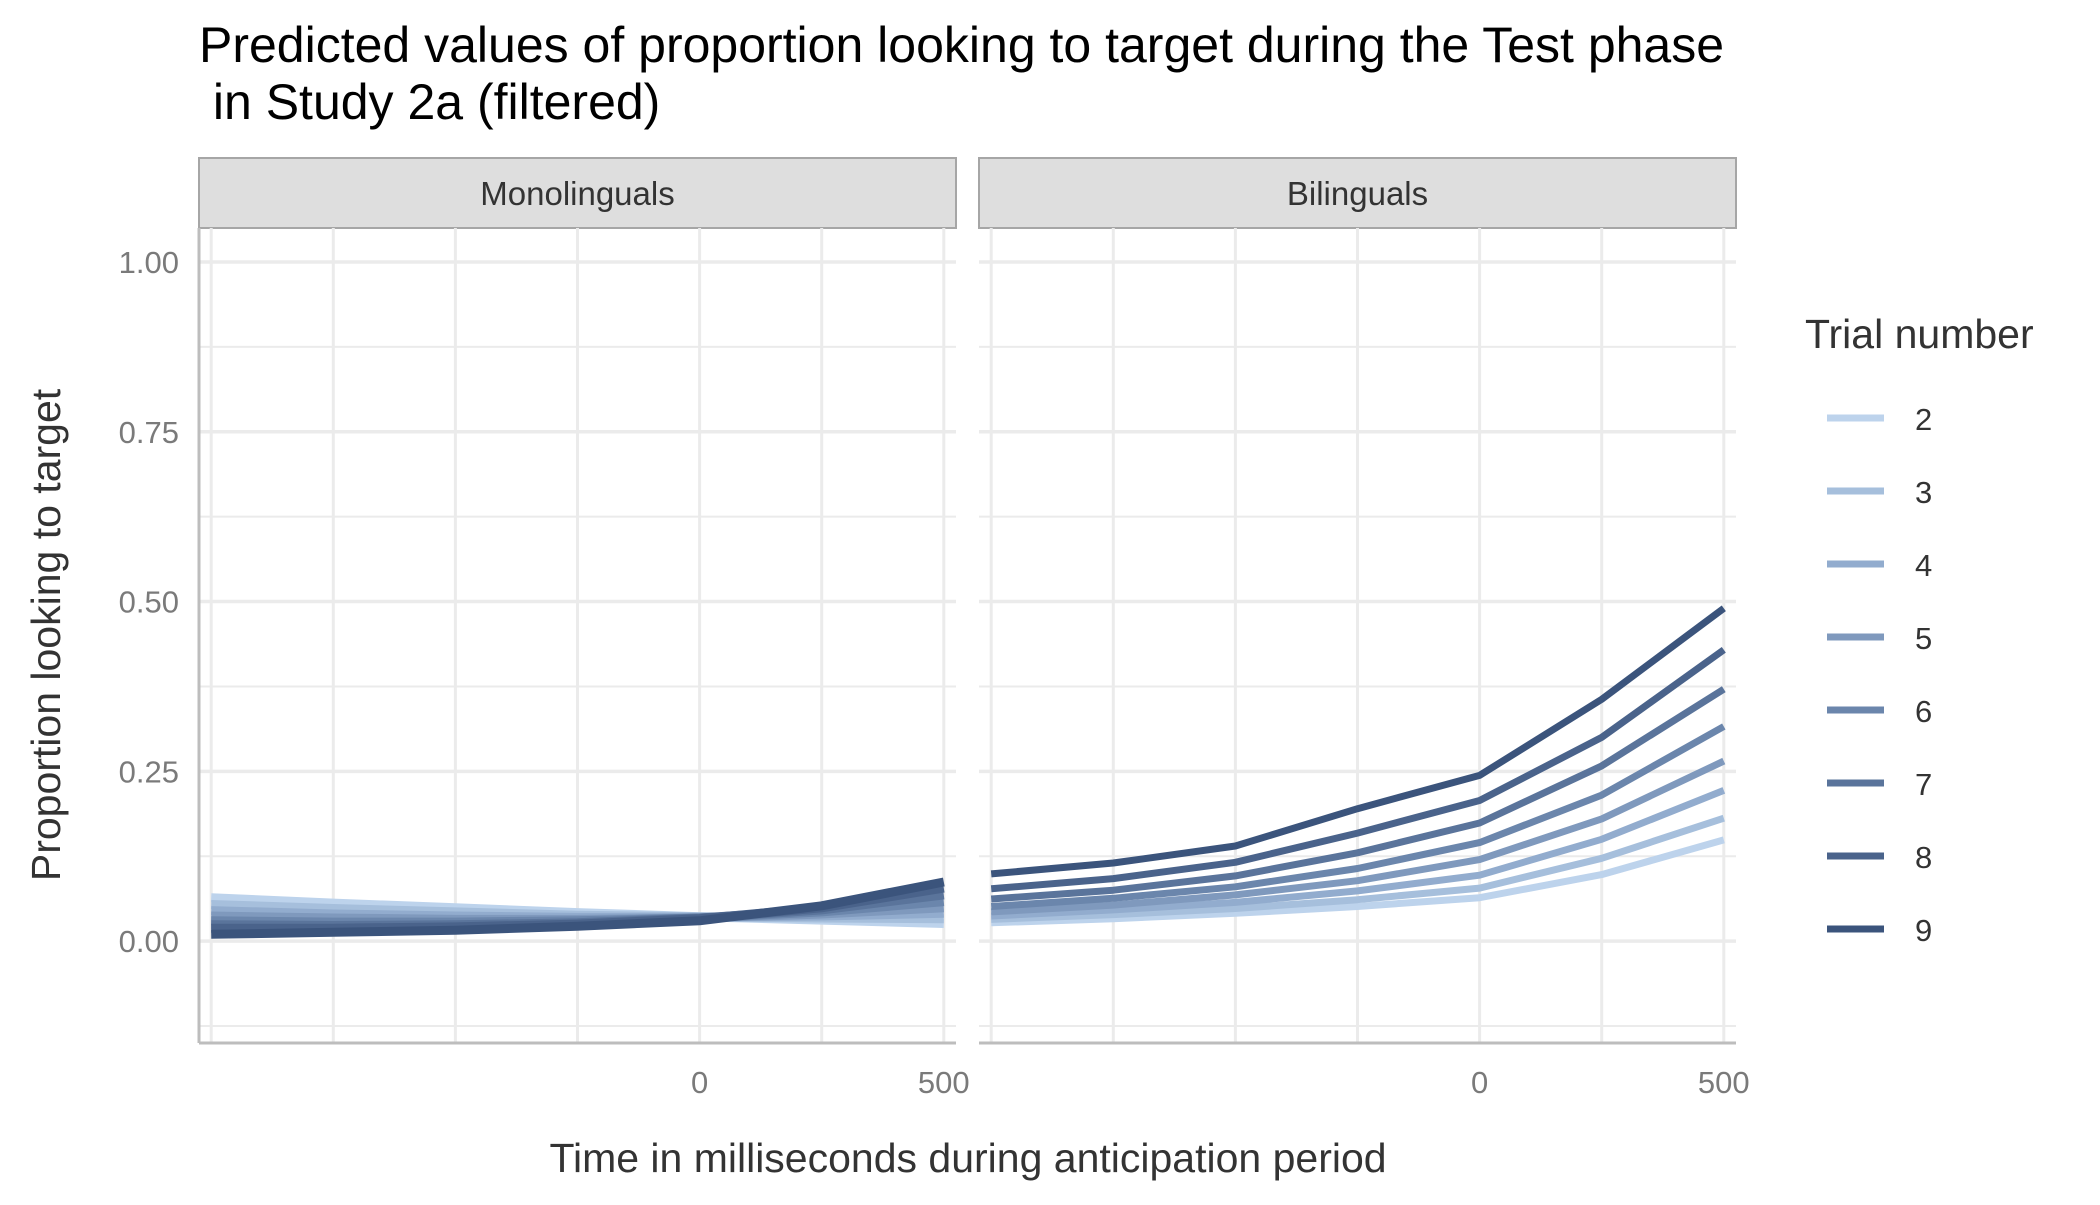 The image size is (2100, 1205). I want to click on legend: Trial number 2 3 4 5 6 7 8 9, so click(1919, 629).